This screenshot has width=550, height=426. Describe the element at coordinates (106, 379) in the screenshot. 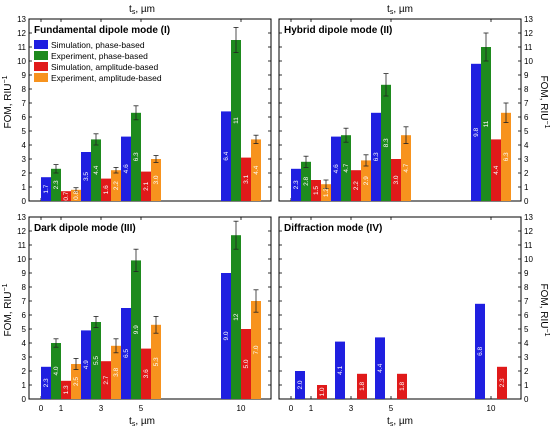

I see `bar-value-label: 2.7` at that location.